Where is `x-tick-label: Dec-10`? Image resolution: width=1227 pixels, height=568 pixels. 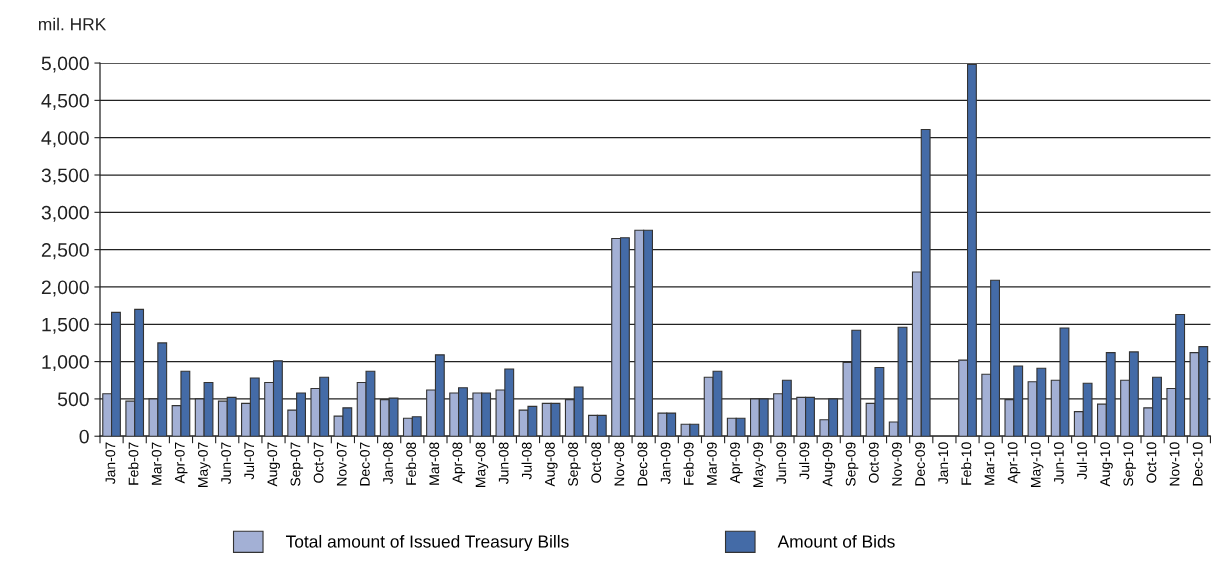 x-tick-label: Dec-10 is located at coordinates (1197, 464).